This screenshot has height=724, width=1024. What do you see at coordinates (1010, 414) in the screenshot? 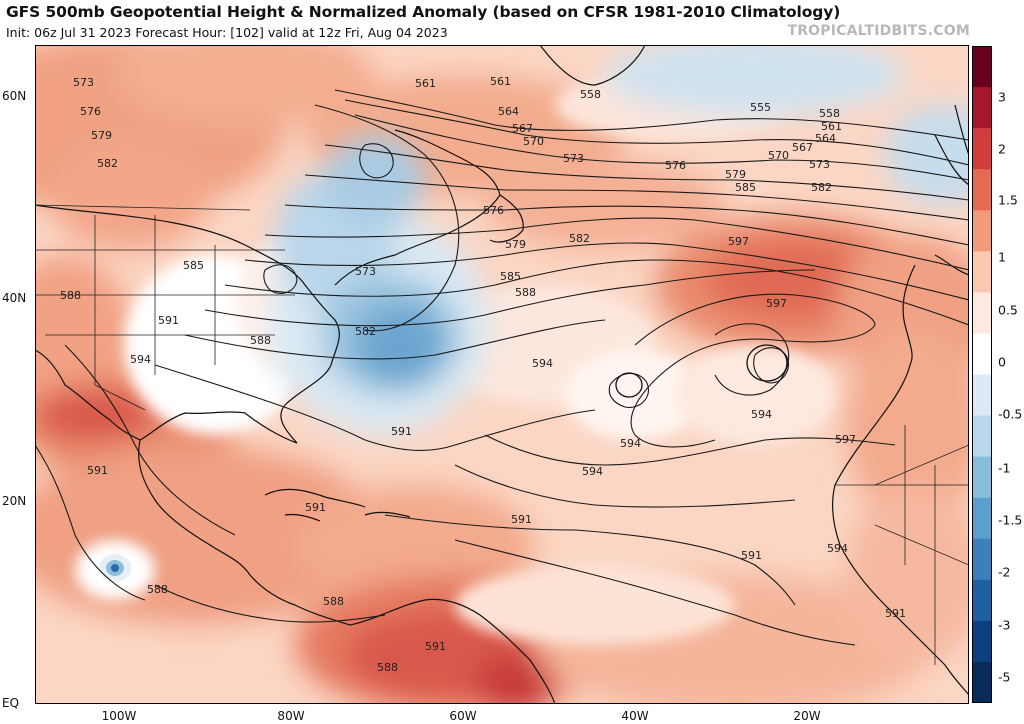
I see `colorbar-label: -0.5` at bounding box center [1010, 414].